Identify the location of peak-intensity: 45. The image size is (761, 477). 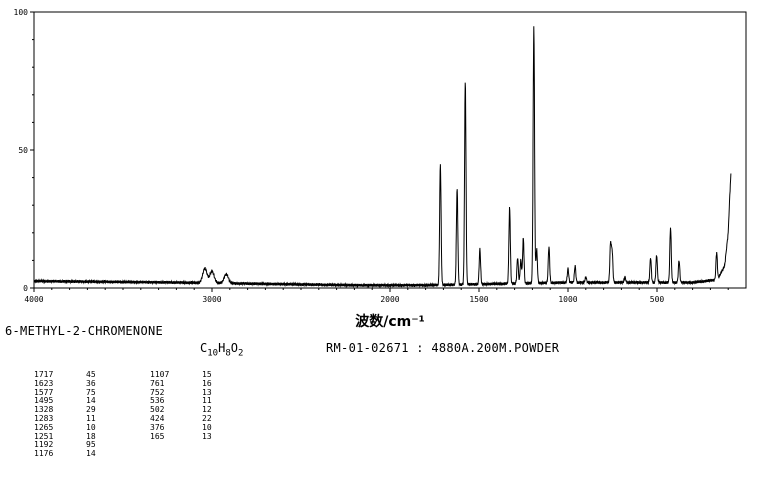
(91, 374).